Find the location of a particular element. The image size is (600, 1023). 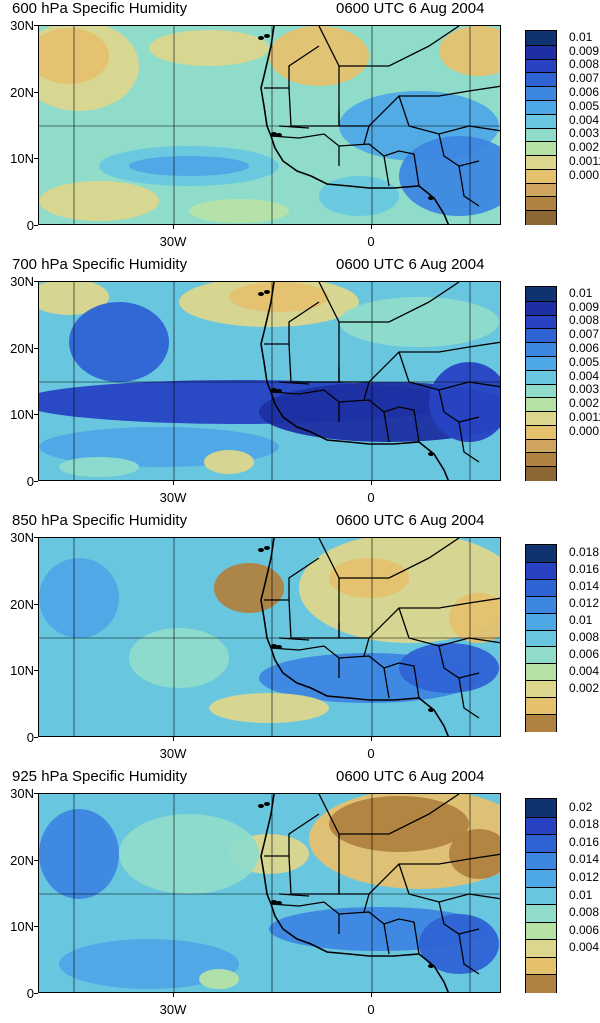

colorbar-label: 0.0041 is located at coordinates (584, 375).